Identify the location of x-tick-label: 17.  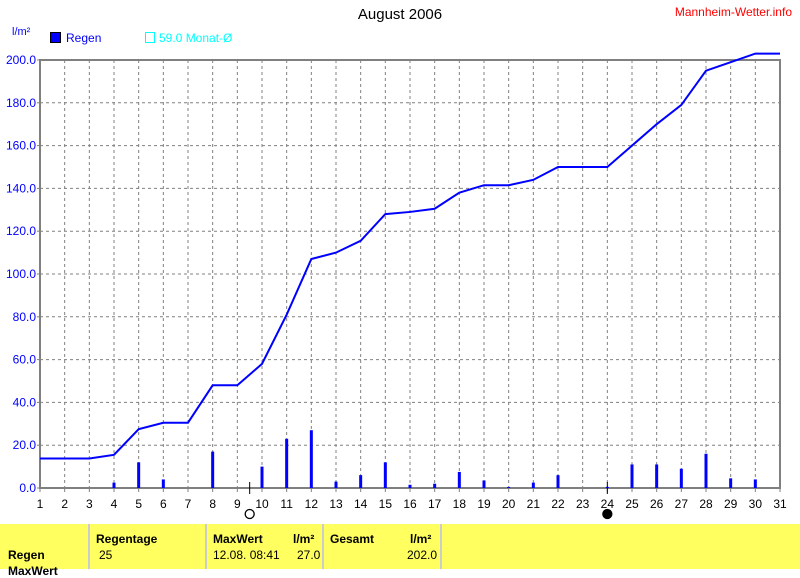
(435, 504).